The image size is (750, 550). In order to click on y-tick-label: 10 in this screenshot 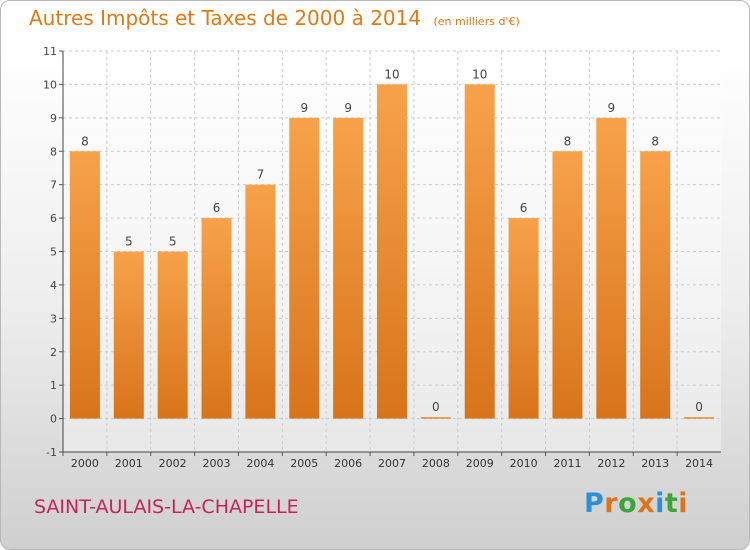, I will do `click(50, 84)`.